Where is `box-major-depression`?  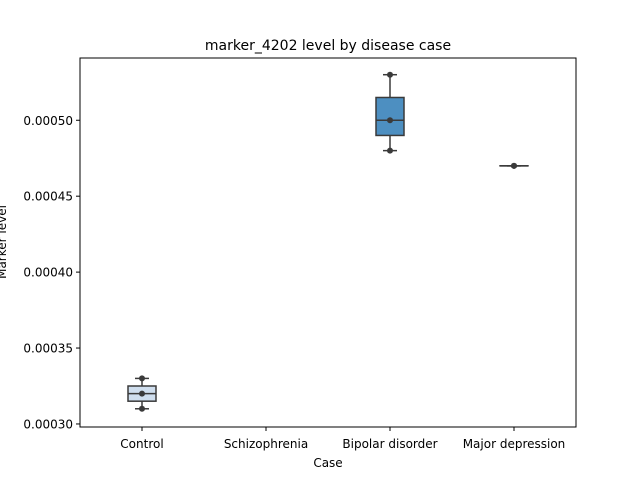
box-major-depression is located at coordinates (514, 165).